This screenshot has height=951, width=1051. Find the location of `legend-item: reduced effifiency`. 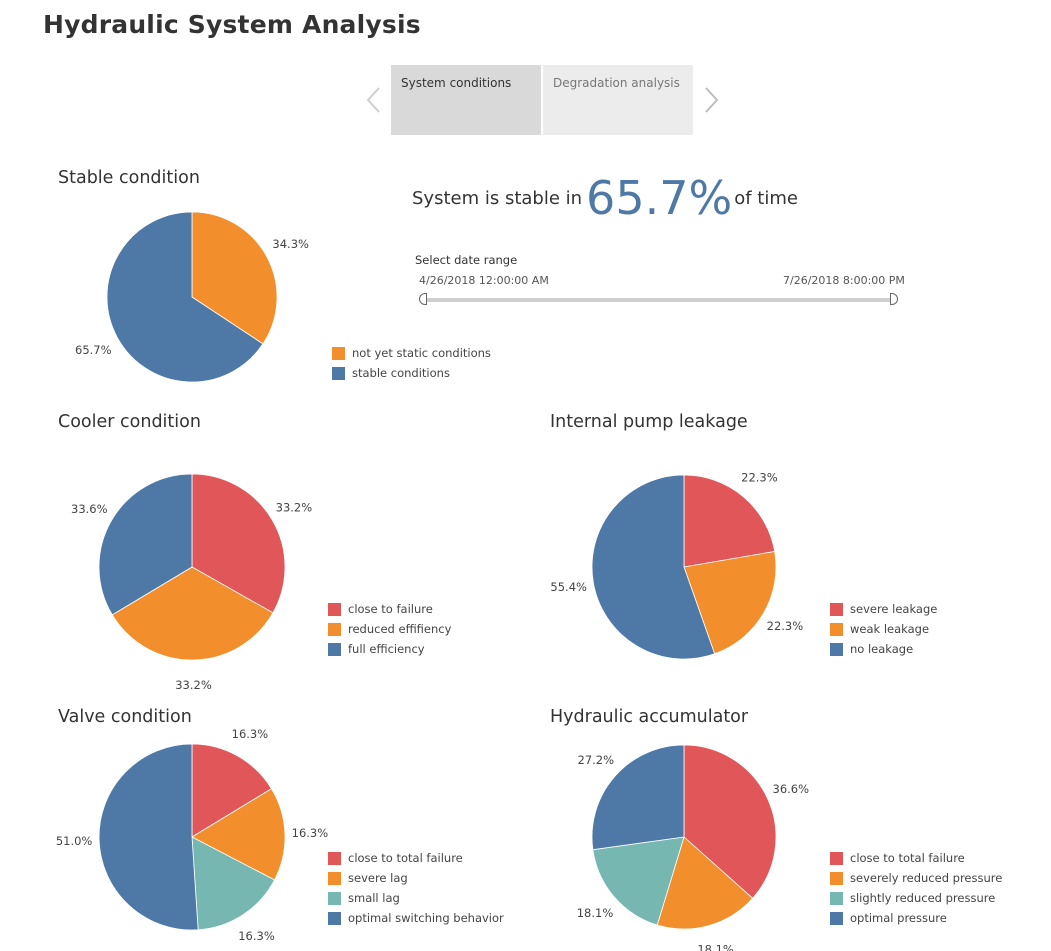

legend-item: reduced effifiency is located at coordinates (389, 629).